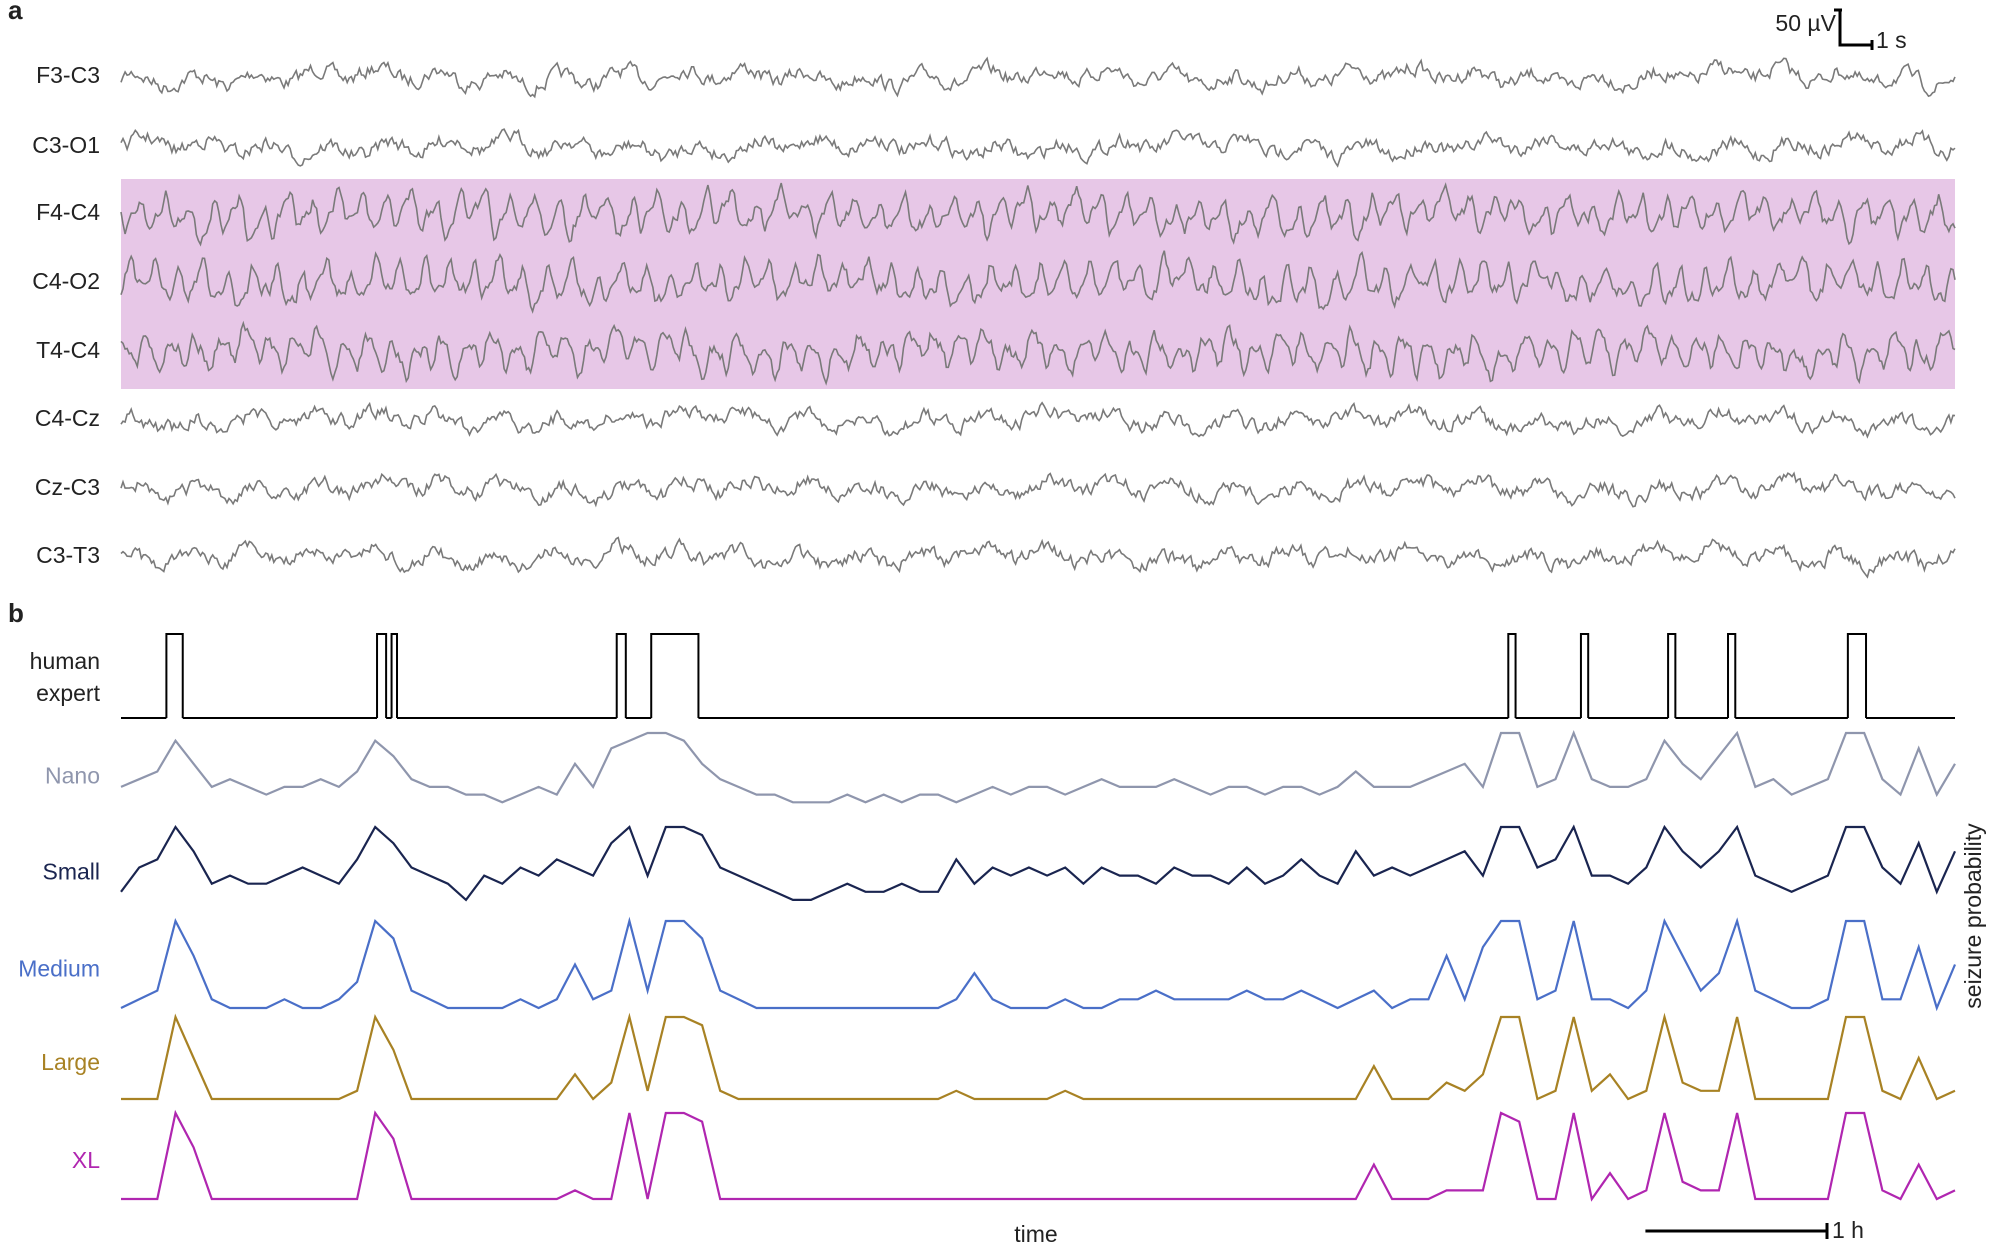 The image size is (2000, 1253). I want to click on channel-label: F4-C4, so click(68, 212).